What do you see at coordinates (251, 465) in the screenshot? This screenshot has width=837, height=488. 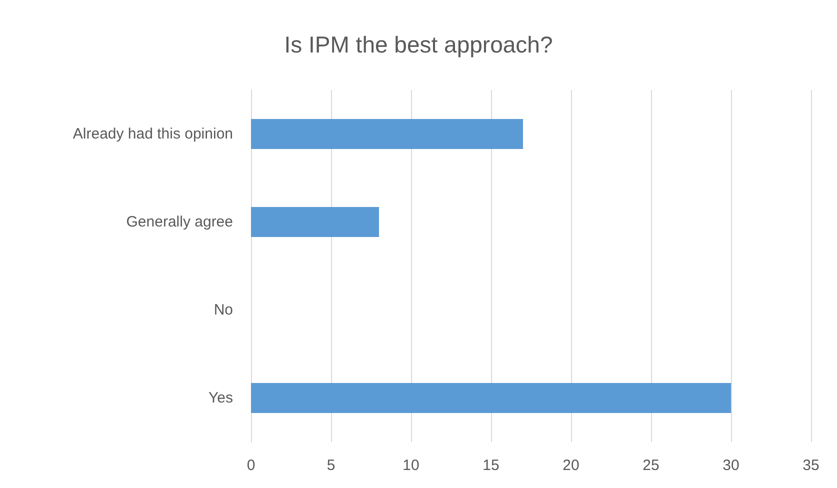 I see `x-tick-label: 0` at bounding box center [251, 465].